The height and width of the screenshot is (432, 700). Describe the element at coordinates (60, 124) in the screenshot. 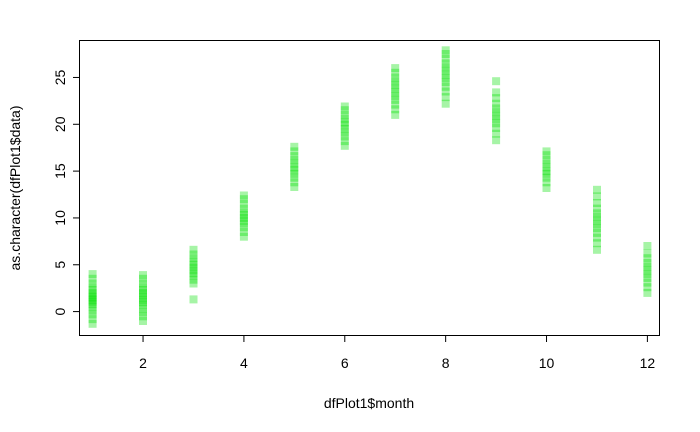

I see `y-tick-label-20: 20` at that location.